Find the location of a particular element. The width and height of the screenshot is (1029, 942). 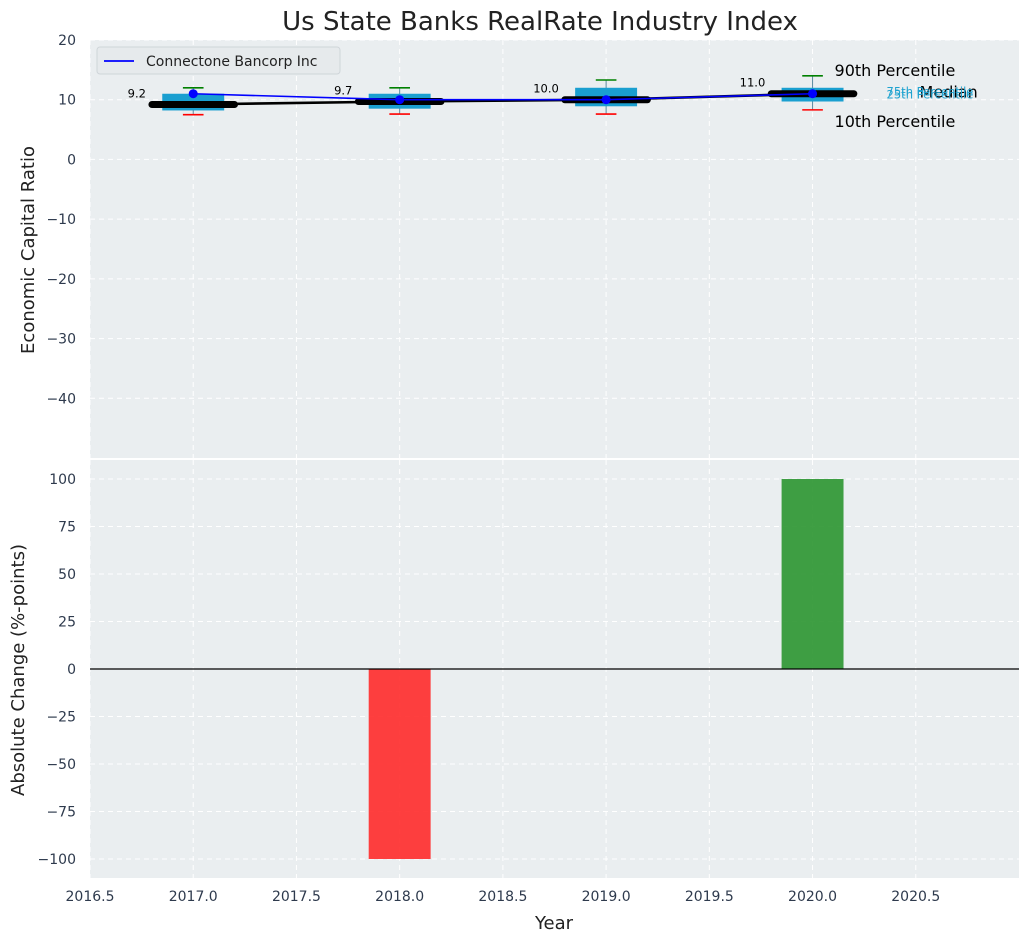

annotation-median: Median is located at coordinates (949, 92).